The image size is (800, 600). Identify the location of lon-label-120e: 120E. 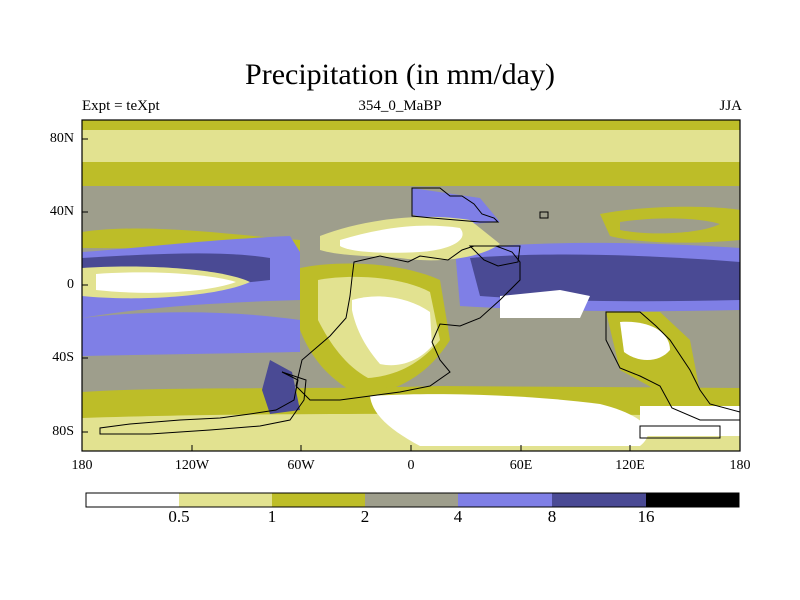
(630, 465).